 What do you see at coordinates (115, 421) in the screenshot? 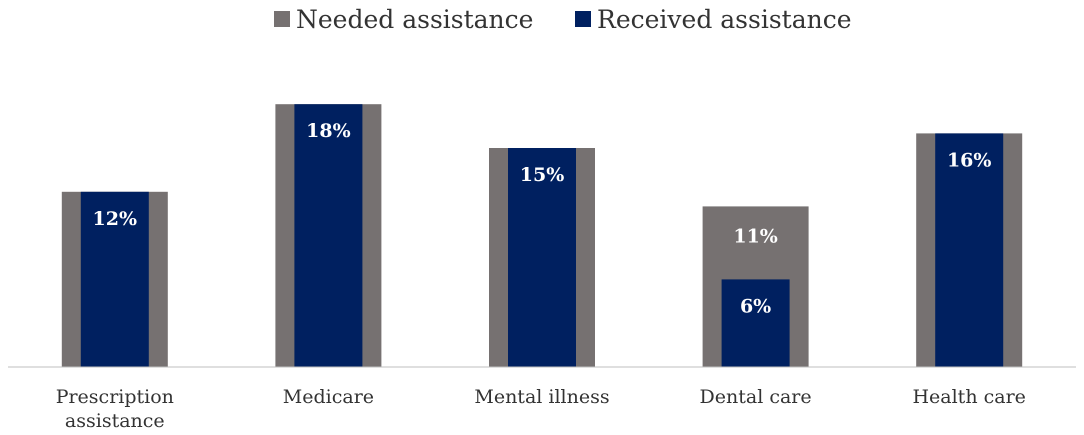
I see `x-tick-label-prescription-assistance-line-2: assistance` at bounding box center [115, 421].